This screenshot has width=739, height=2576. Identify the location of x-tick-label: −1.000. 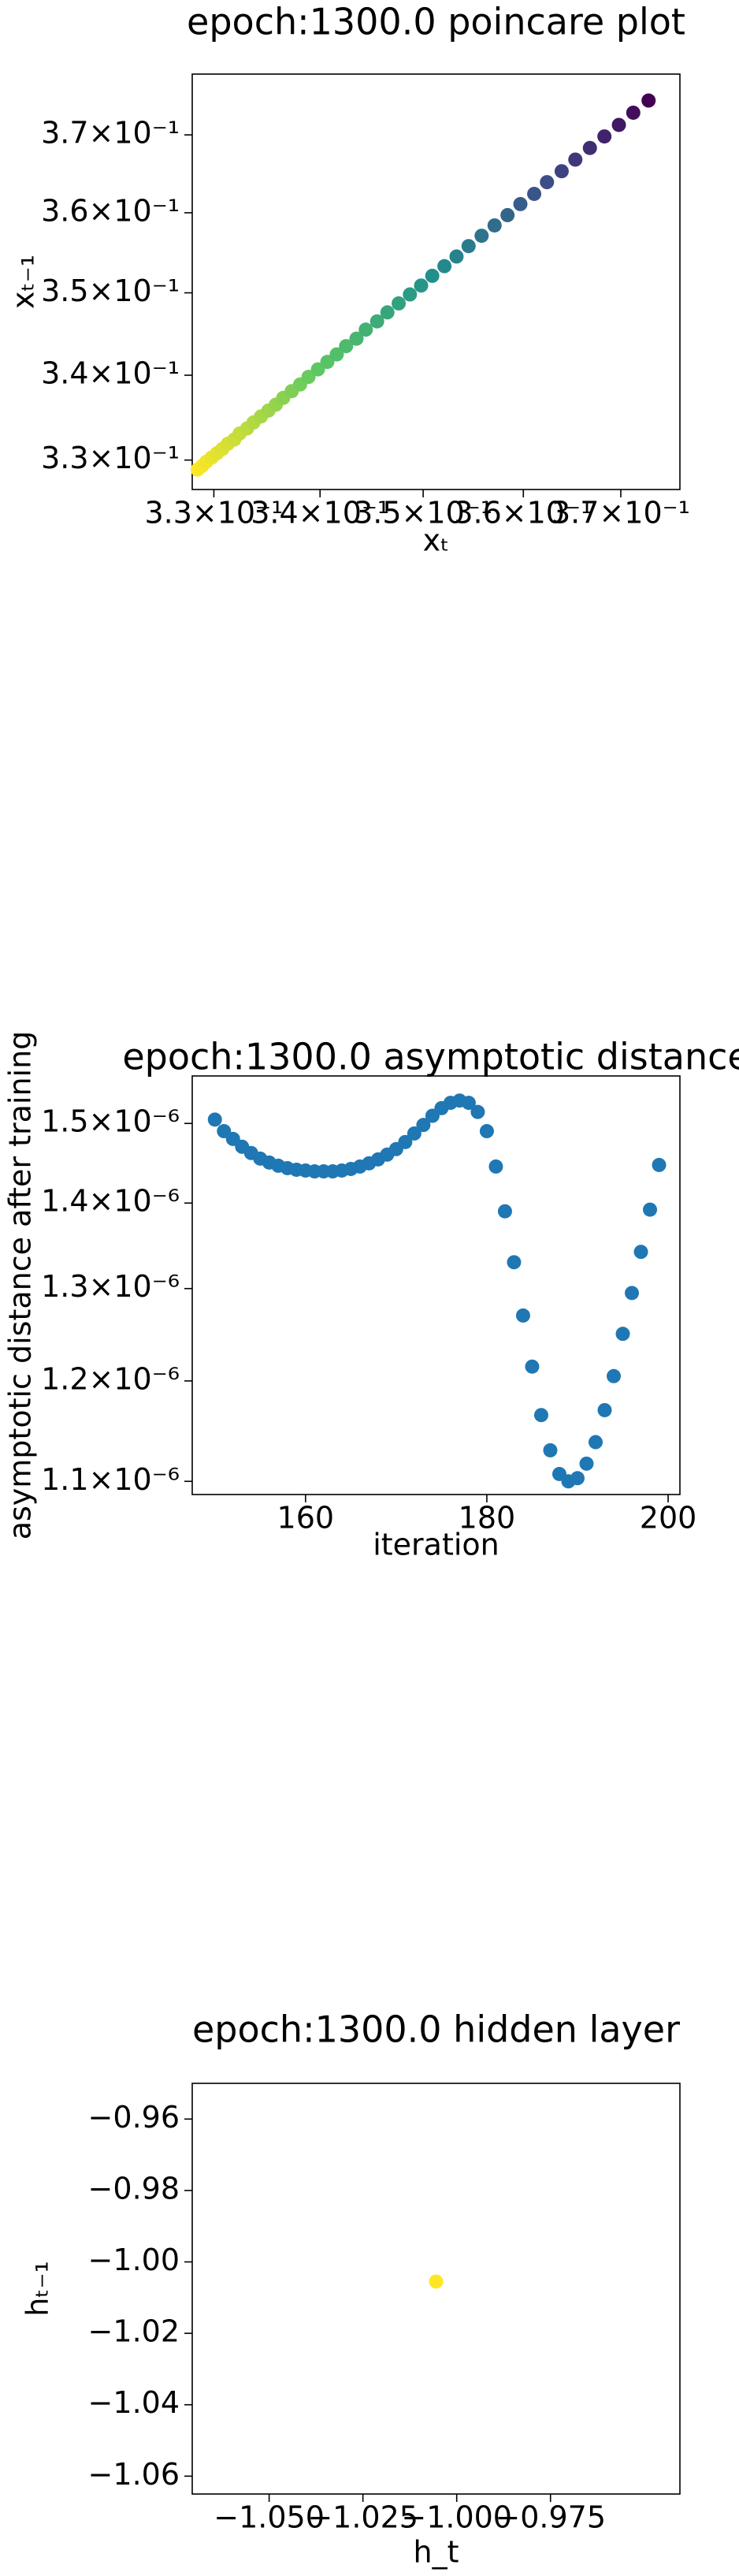
(456, 2517).